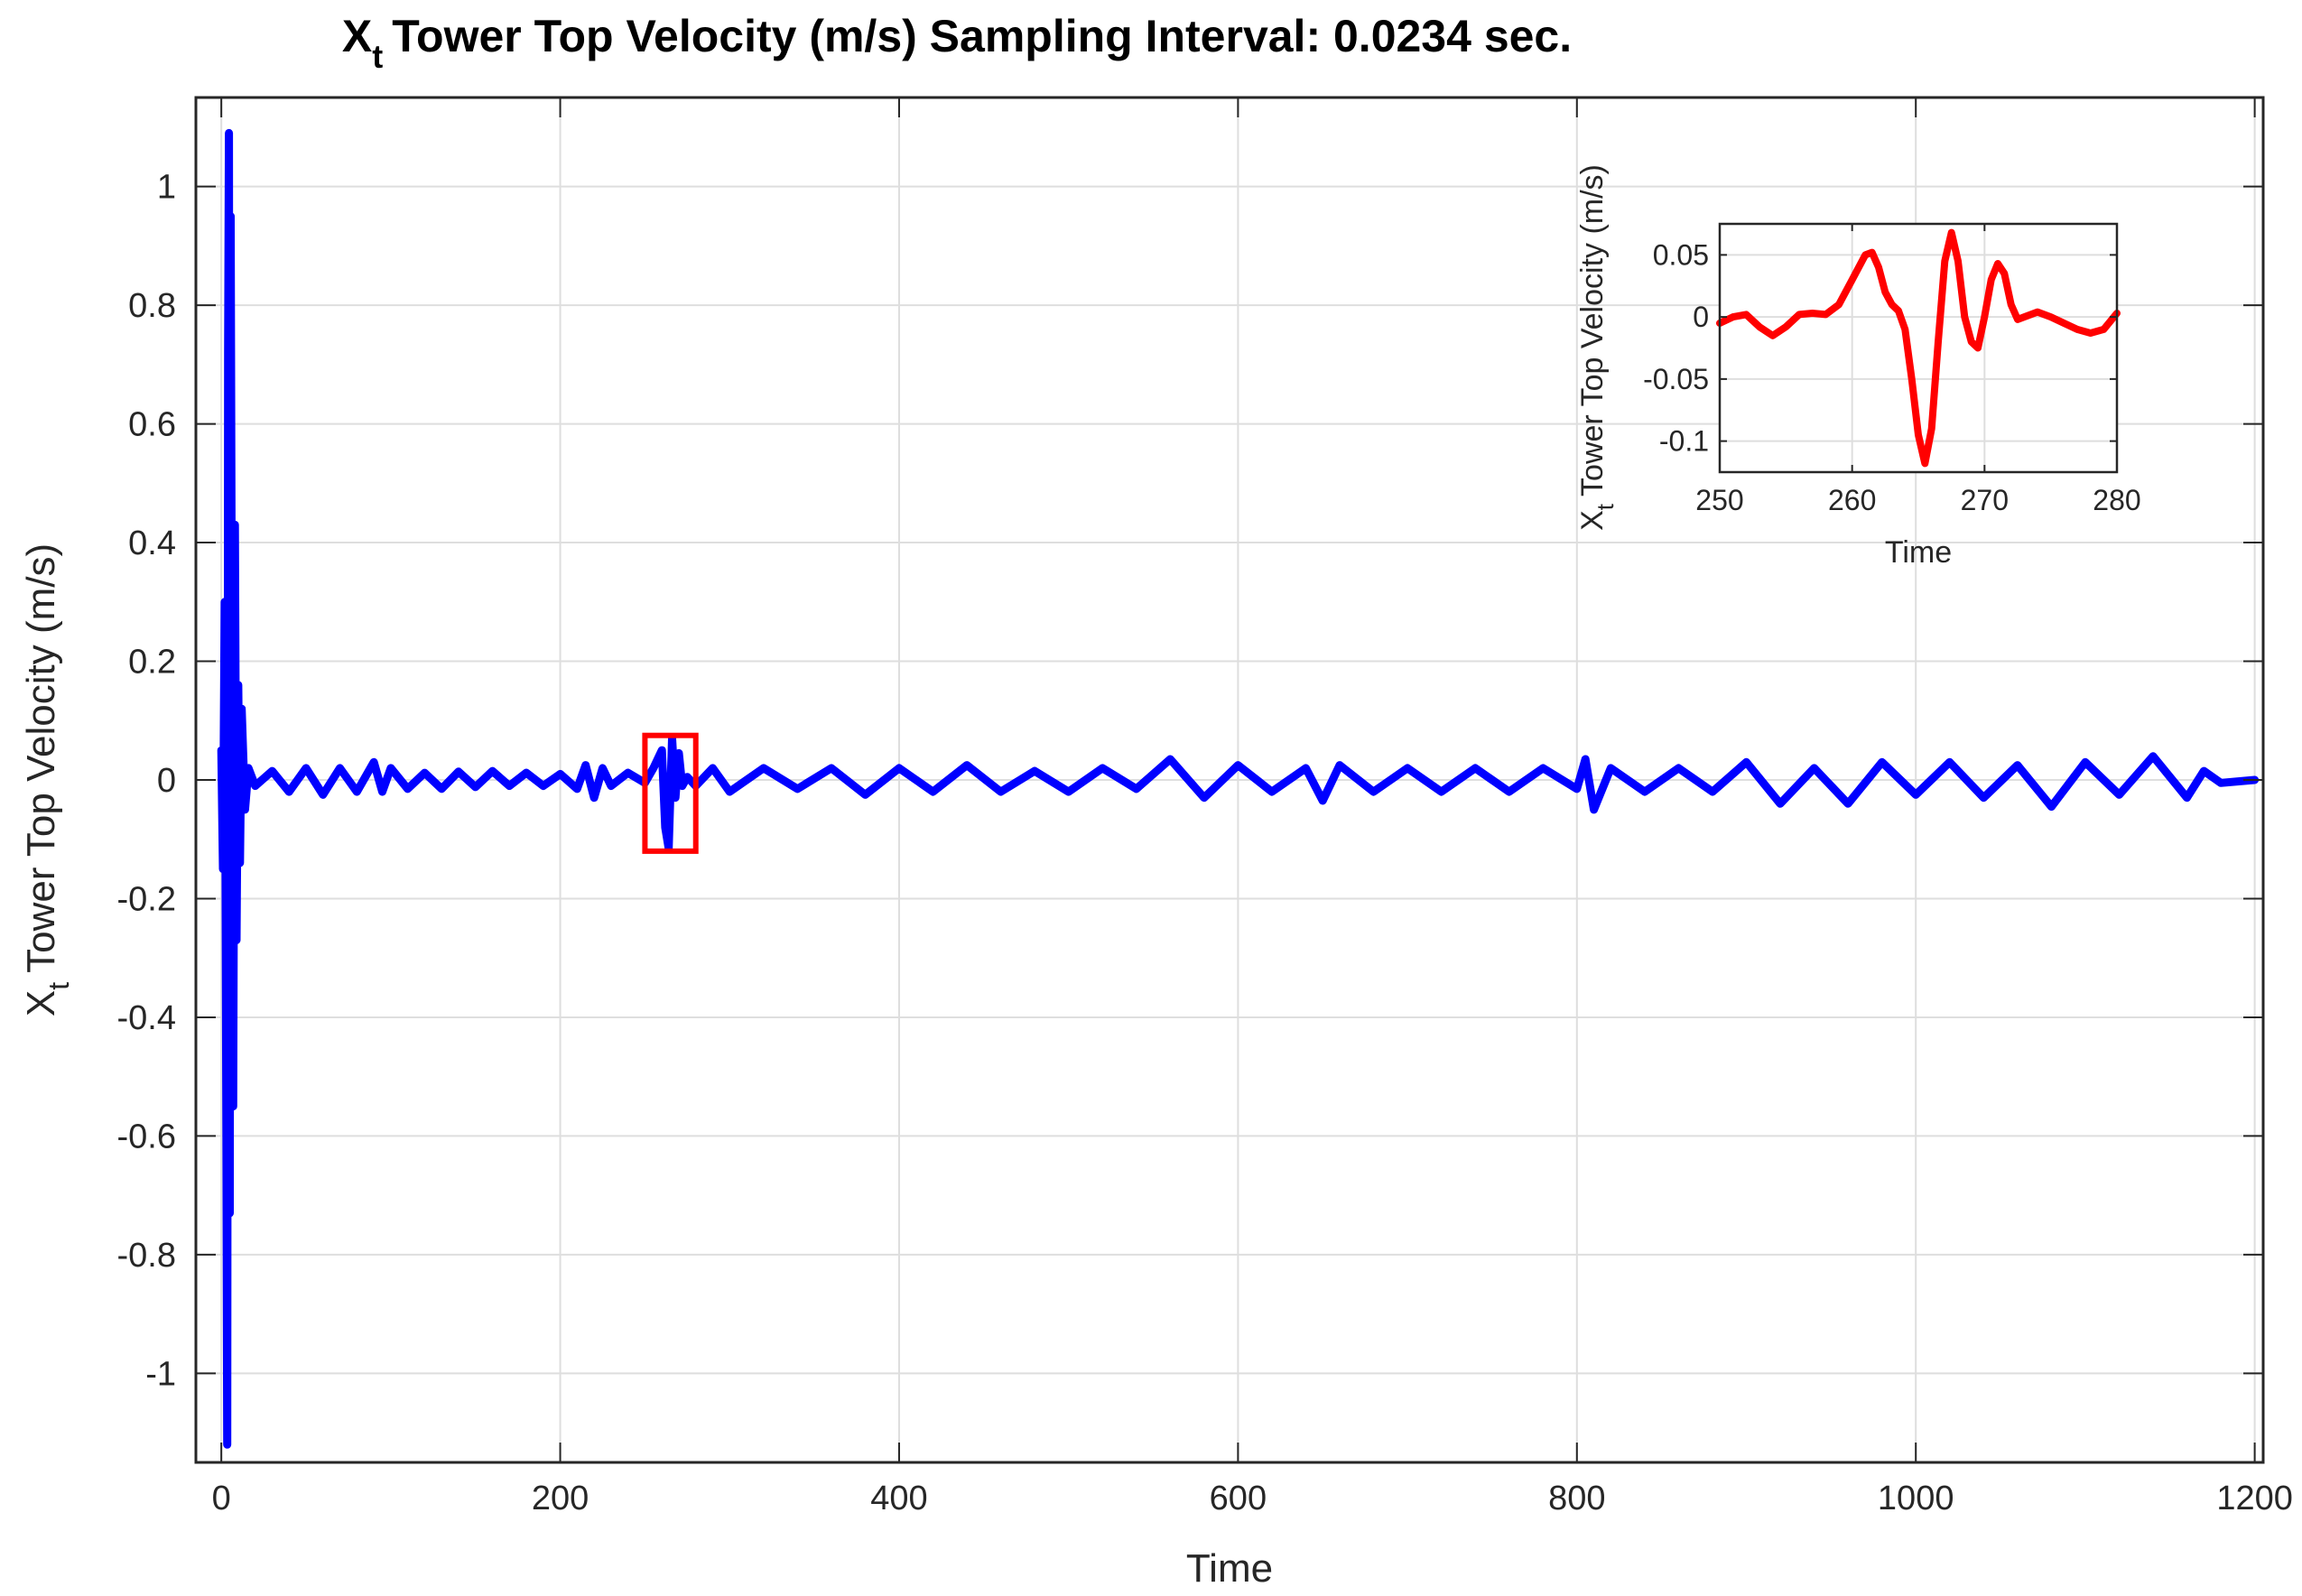 The width and height of the screenshot is (2302, 1596). What do you see at coordinates (1852, 500) in the screenshot?
I see `inset-x-tick-label: 260` at bounding box center [1852, 500].